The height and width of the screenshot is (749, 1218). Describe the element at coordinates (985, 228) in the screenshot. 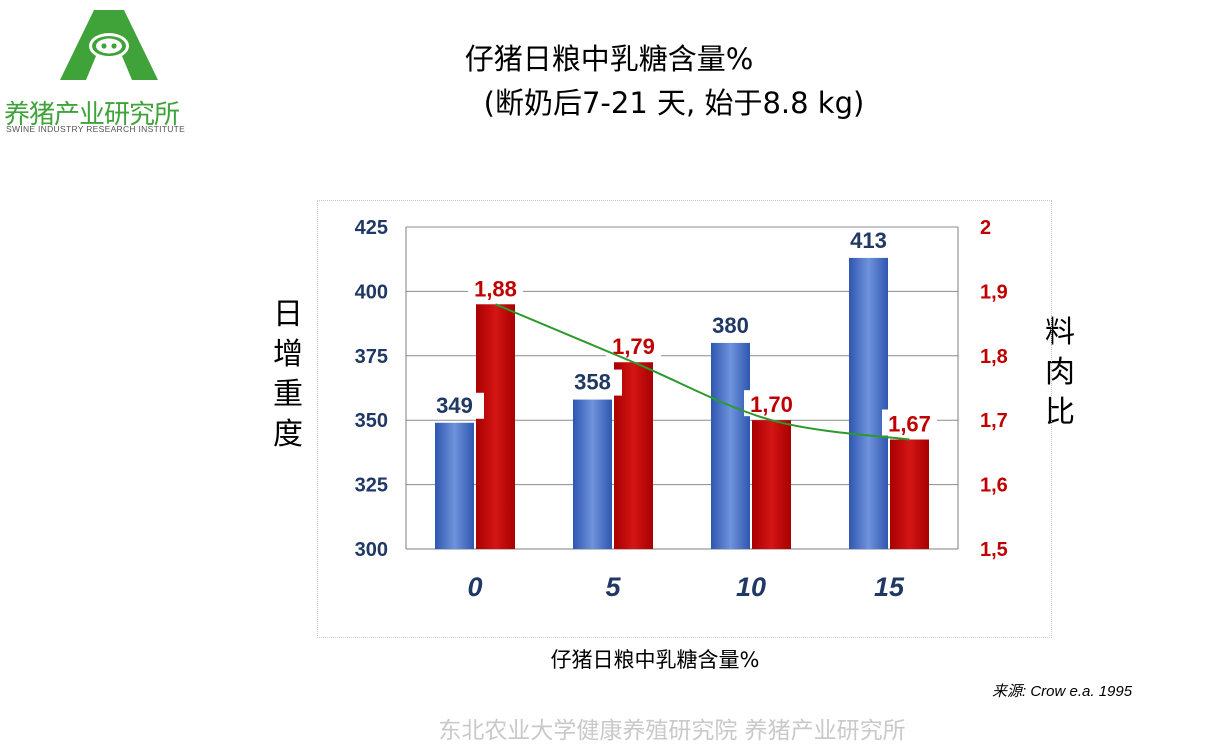

I see `right-axis-tick-label: 2` at that location.